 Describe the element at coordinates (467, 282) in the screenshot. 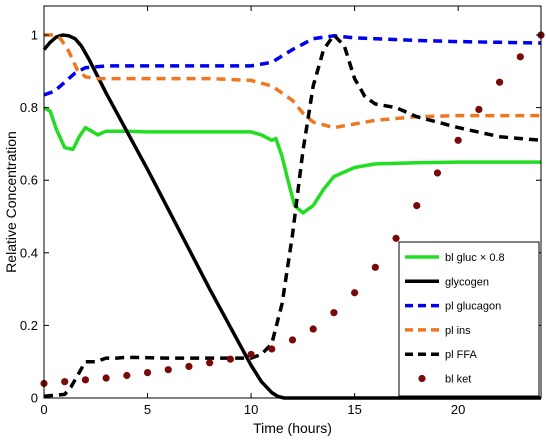

I see `legend-label: glycogen` at that location.